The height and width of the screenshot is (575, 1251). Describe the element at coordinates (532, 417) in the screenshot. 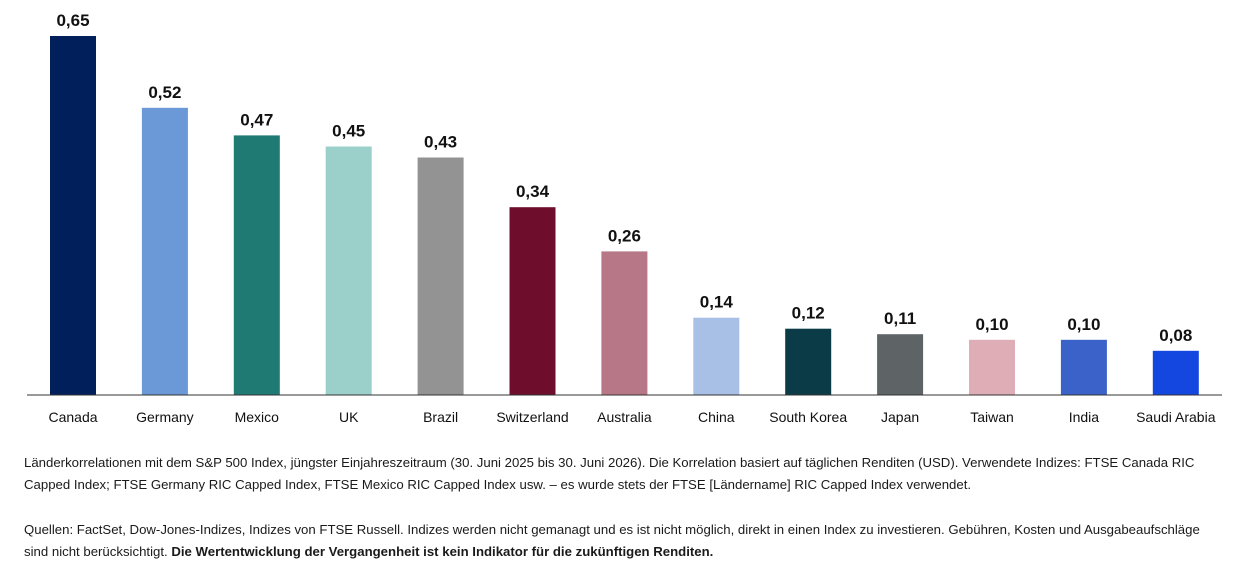

I see `category-label-switzerland: Switzerland` at that location.